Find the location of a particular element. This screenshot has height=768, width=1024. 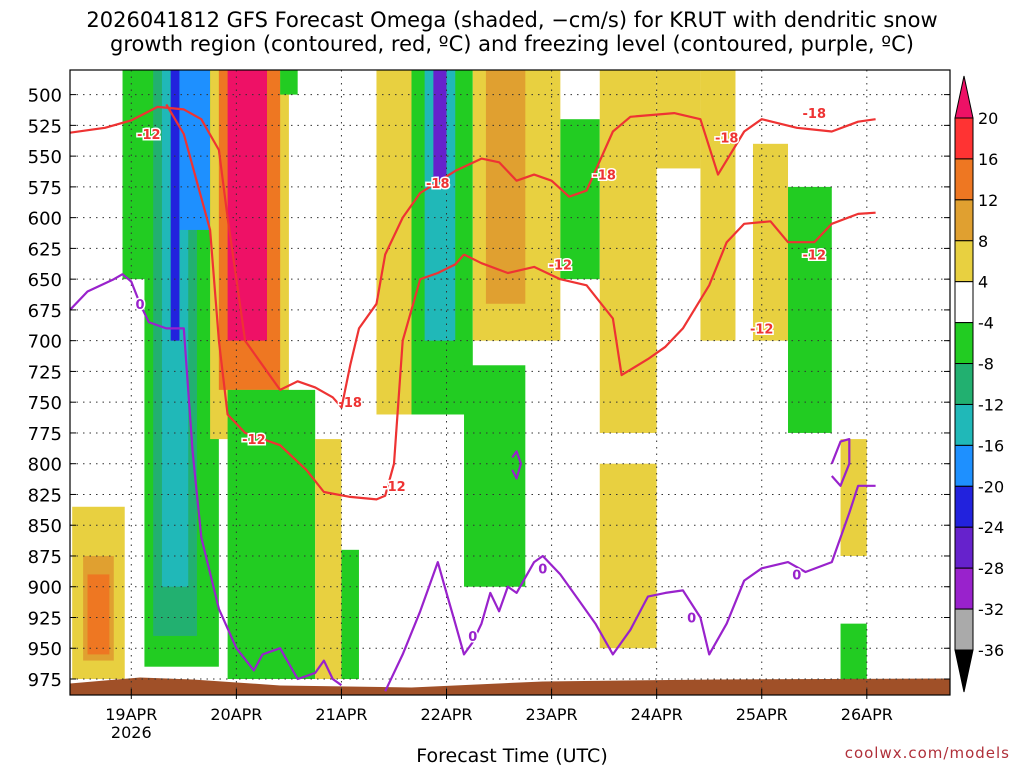

y-tick-label-975: 975 is located at coordinates (45, 680).